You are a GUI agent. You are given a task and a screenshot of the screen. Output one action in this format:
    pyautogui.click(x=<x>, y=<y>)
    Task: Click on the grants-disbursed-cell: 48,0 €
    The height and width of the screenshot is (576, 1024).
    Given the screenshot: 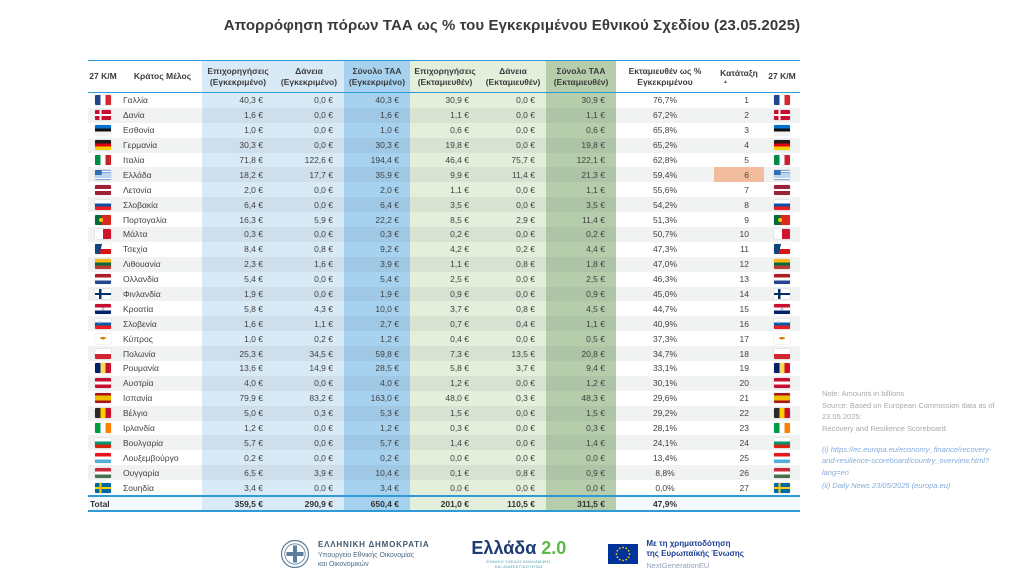 What is the action you would take?
    pyautogui.click(x=445, y=398)
    